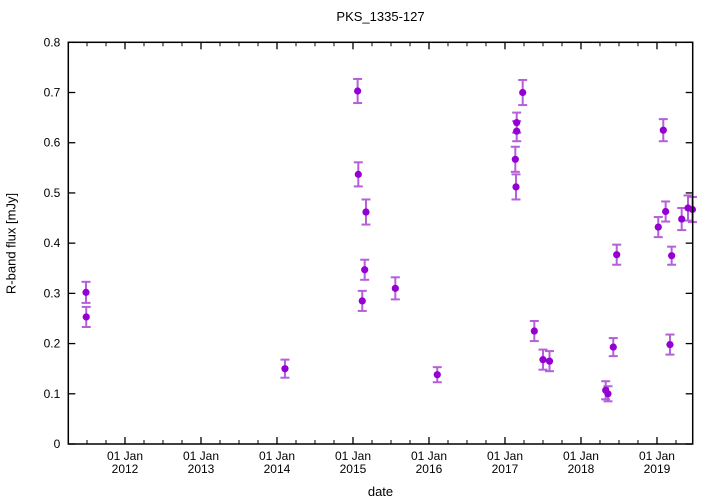 This screenshot has height=504, width=720. I want to click on y-tick-label: 0.1, so click(52, 394).